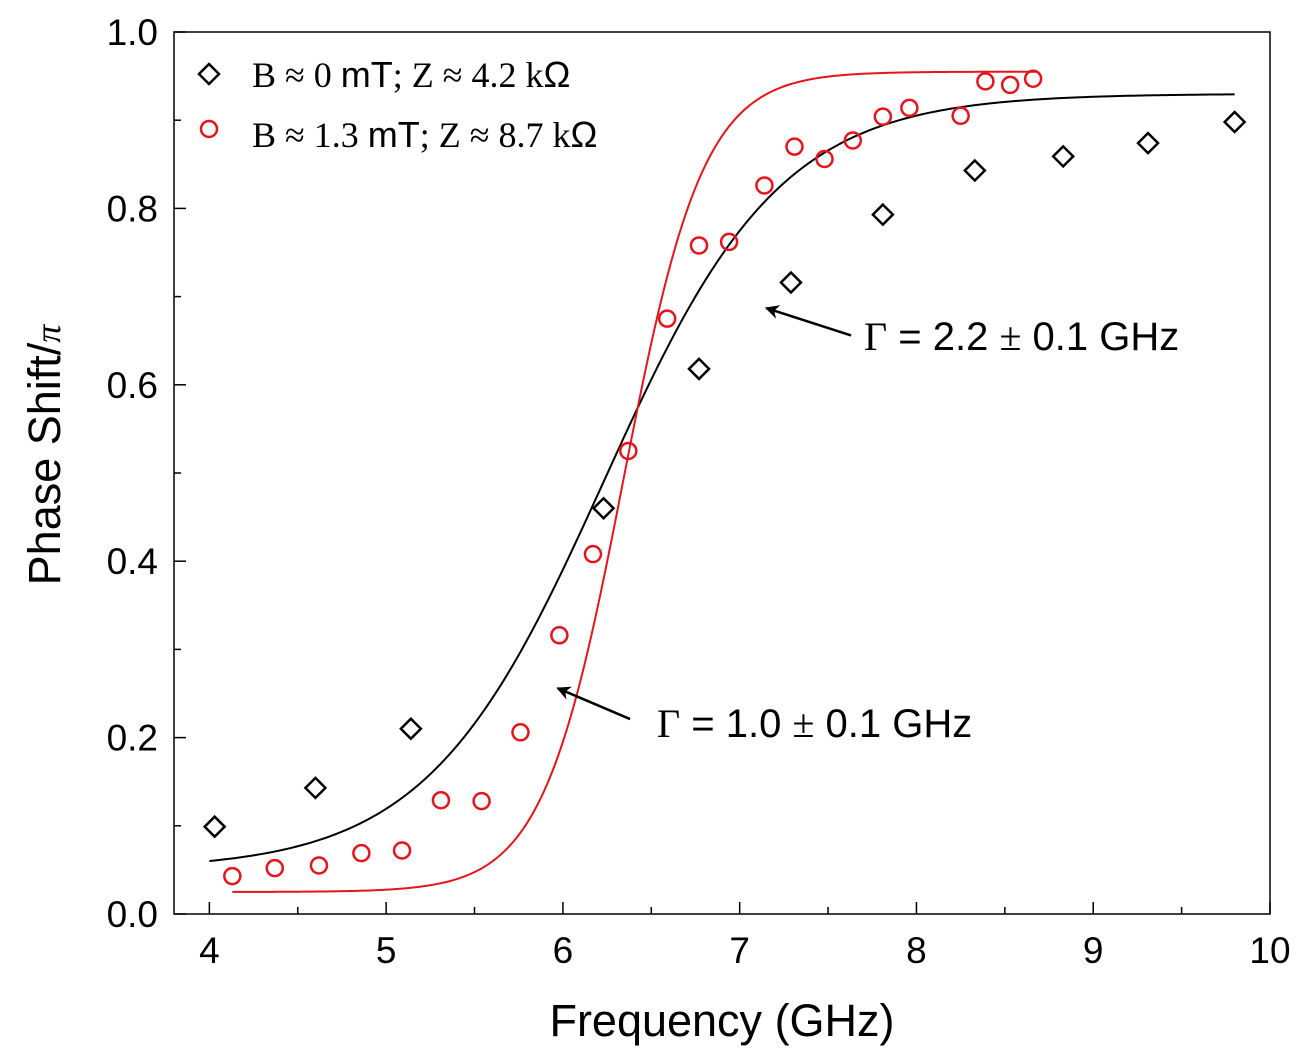  What do you see at coordinates (386, 950) in the screenshot?
I see `x-tick-label: 5` at bounding box center [386, 950].